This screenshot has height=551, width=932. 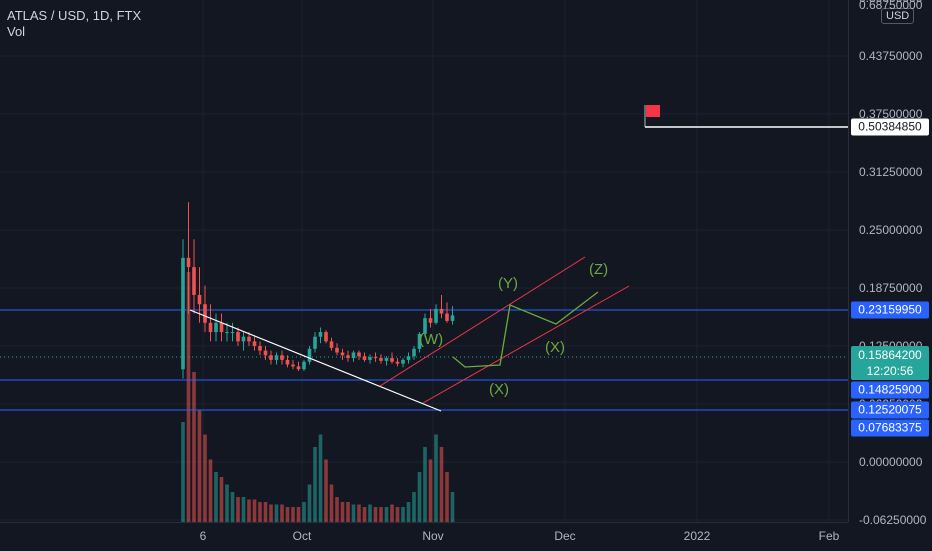 I want to click on channel-upper-line, so click(x=482, y=321).